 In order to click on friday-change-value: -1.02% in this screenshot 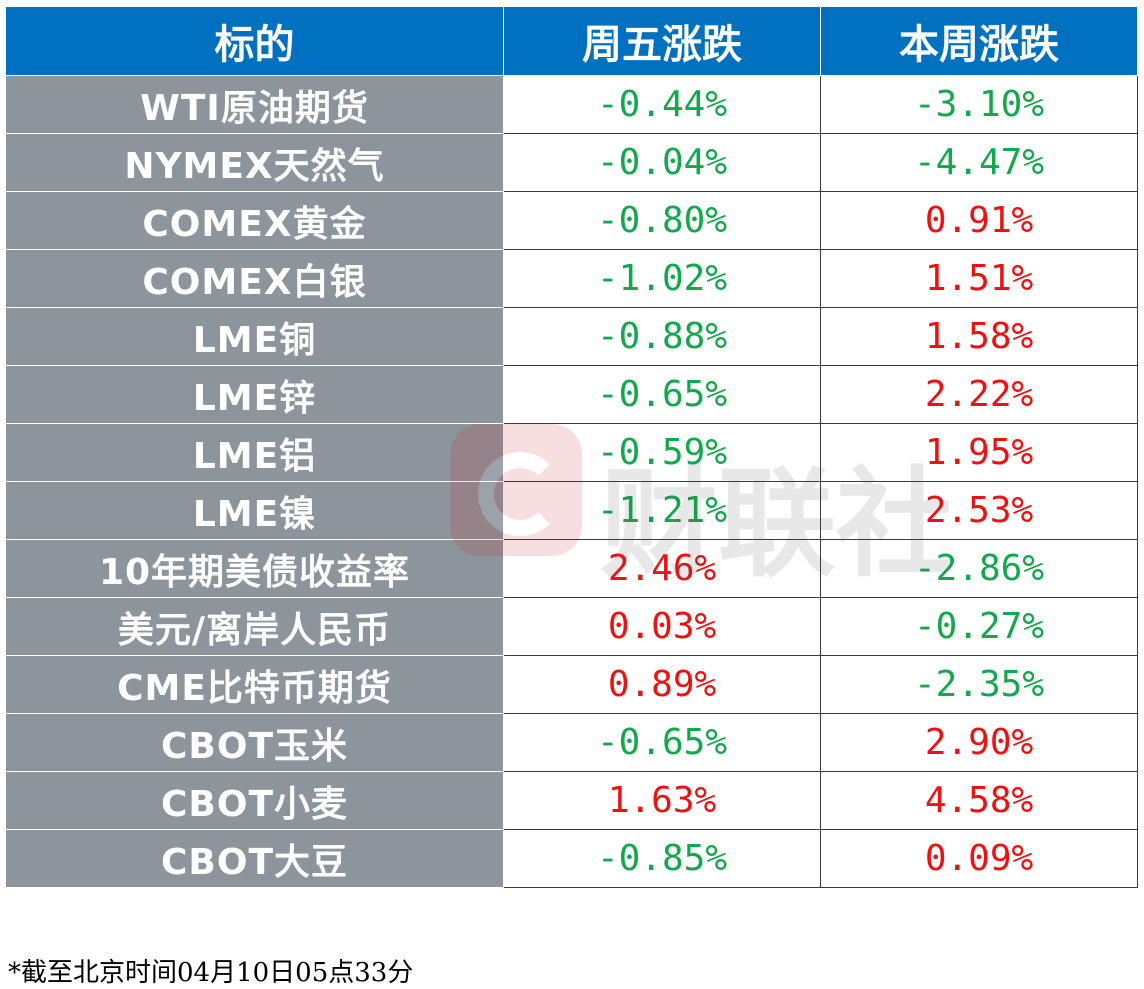, I will do `click(662, 278)`.